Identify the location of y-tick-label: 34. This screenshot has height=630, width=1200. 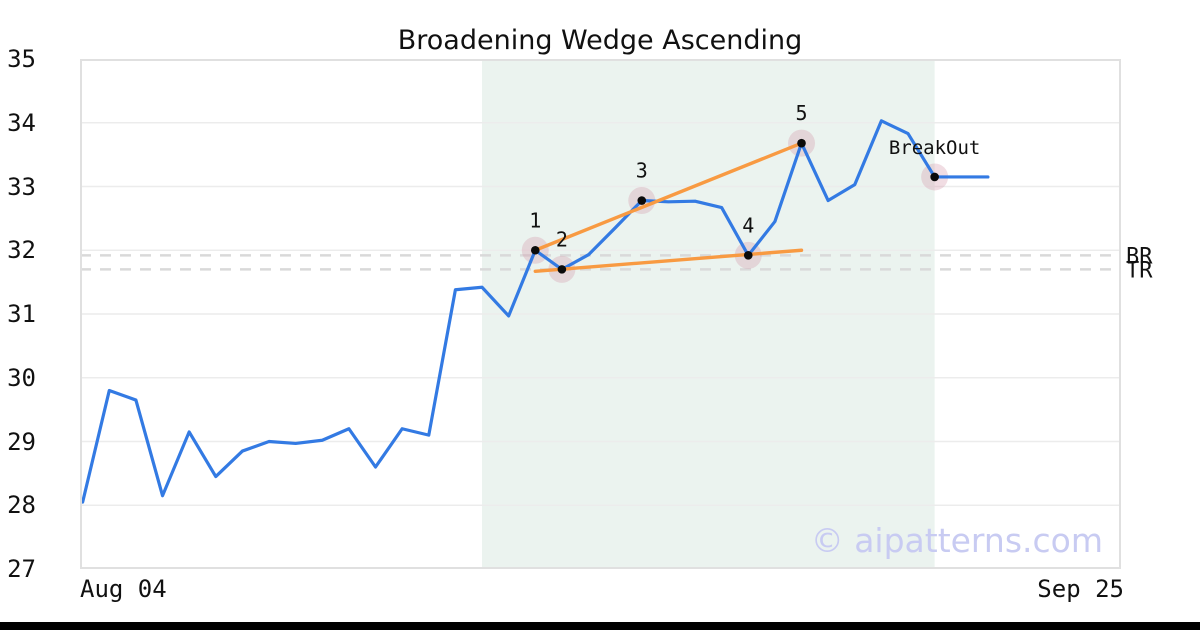
(21, 122).